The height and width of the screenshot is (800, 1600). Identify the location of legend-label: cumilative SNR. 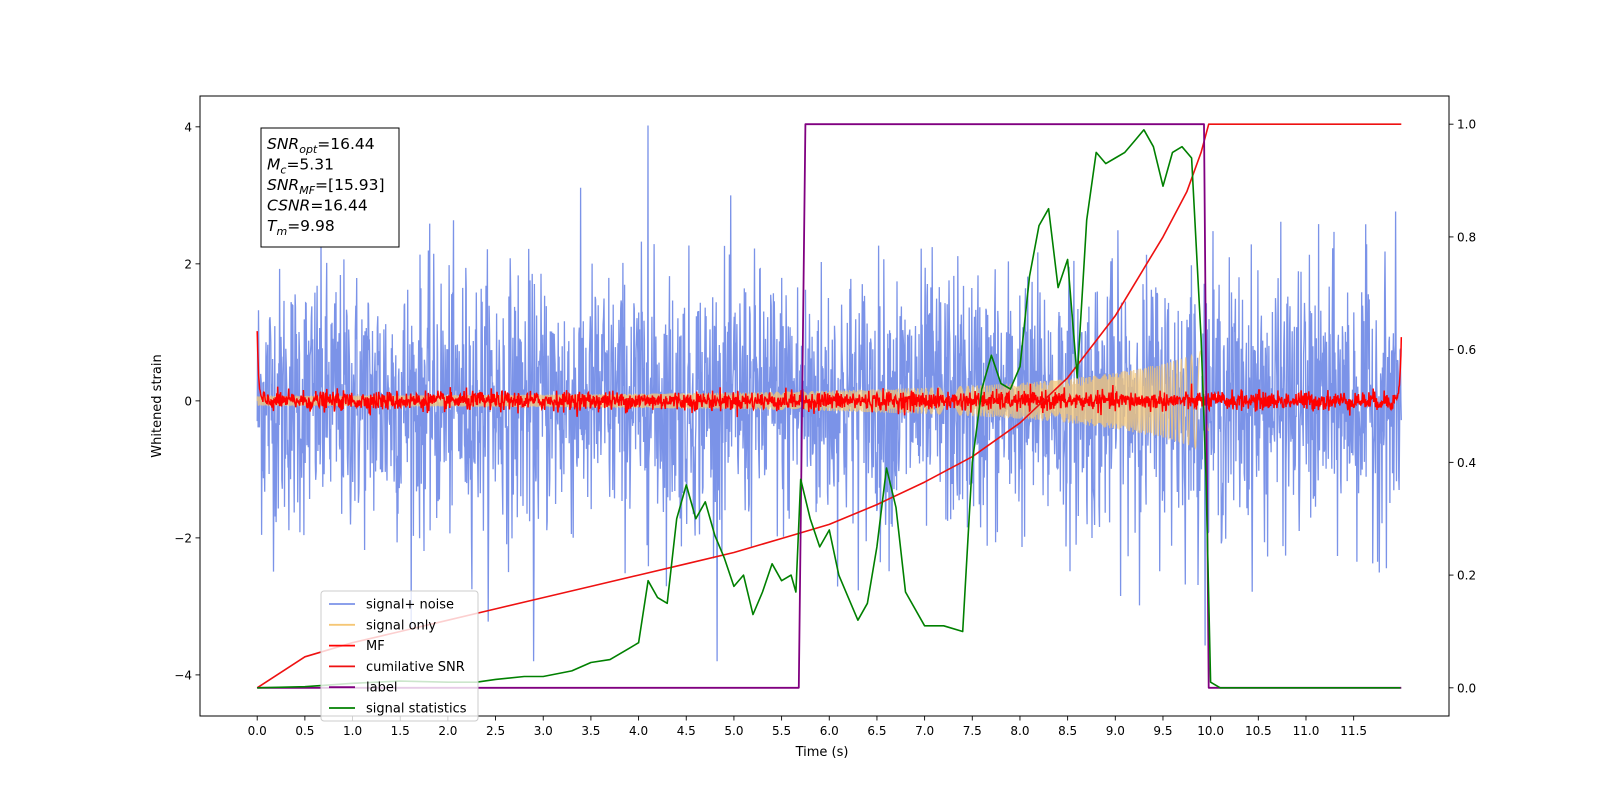
(415, 667).